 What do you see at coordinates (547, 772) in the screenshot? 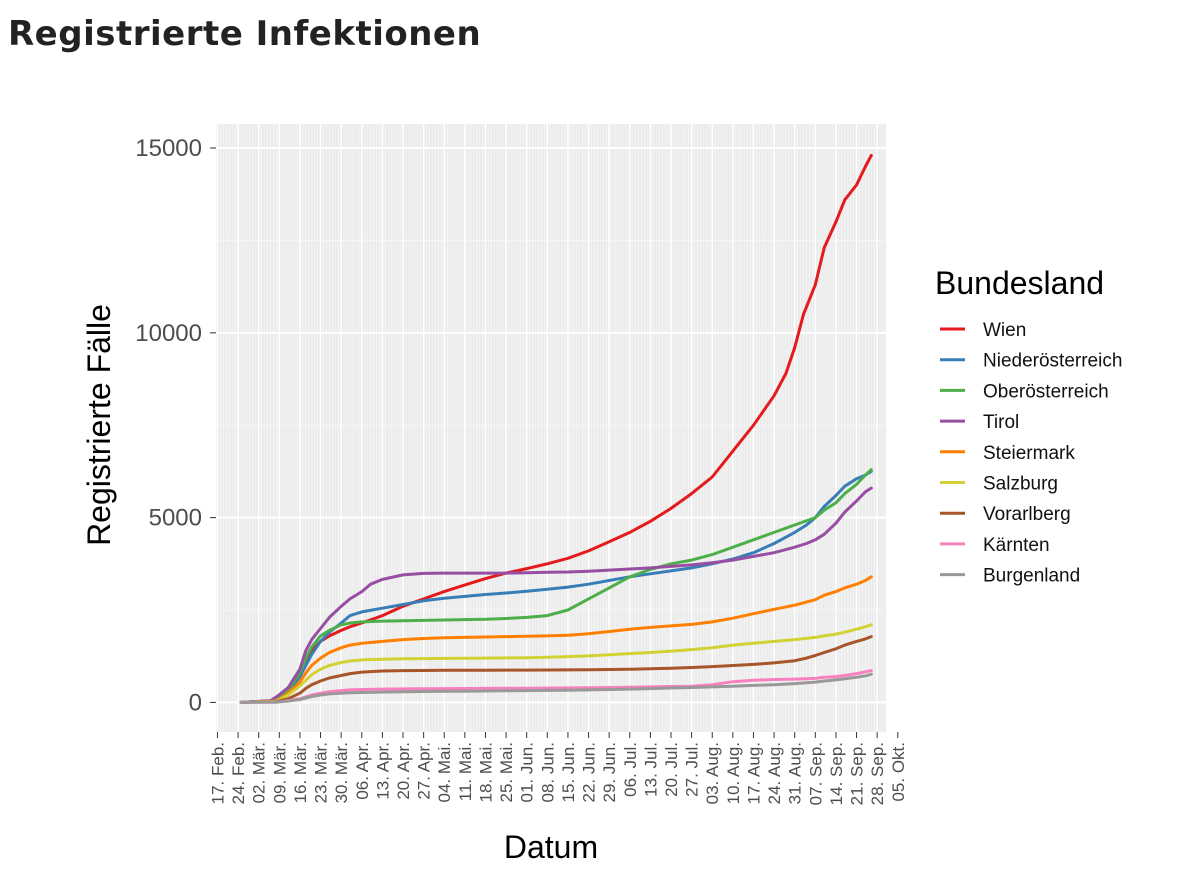
I see `x-tick-label: 08. Jun.` at bounding box center [547, 772].